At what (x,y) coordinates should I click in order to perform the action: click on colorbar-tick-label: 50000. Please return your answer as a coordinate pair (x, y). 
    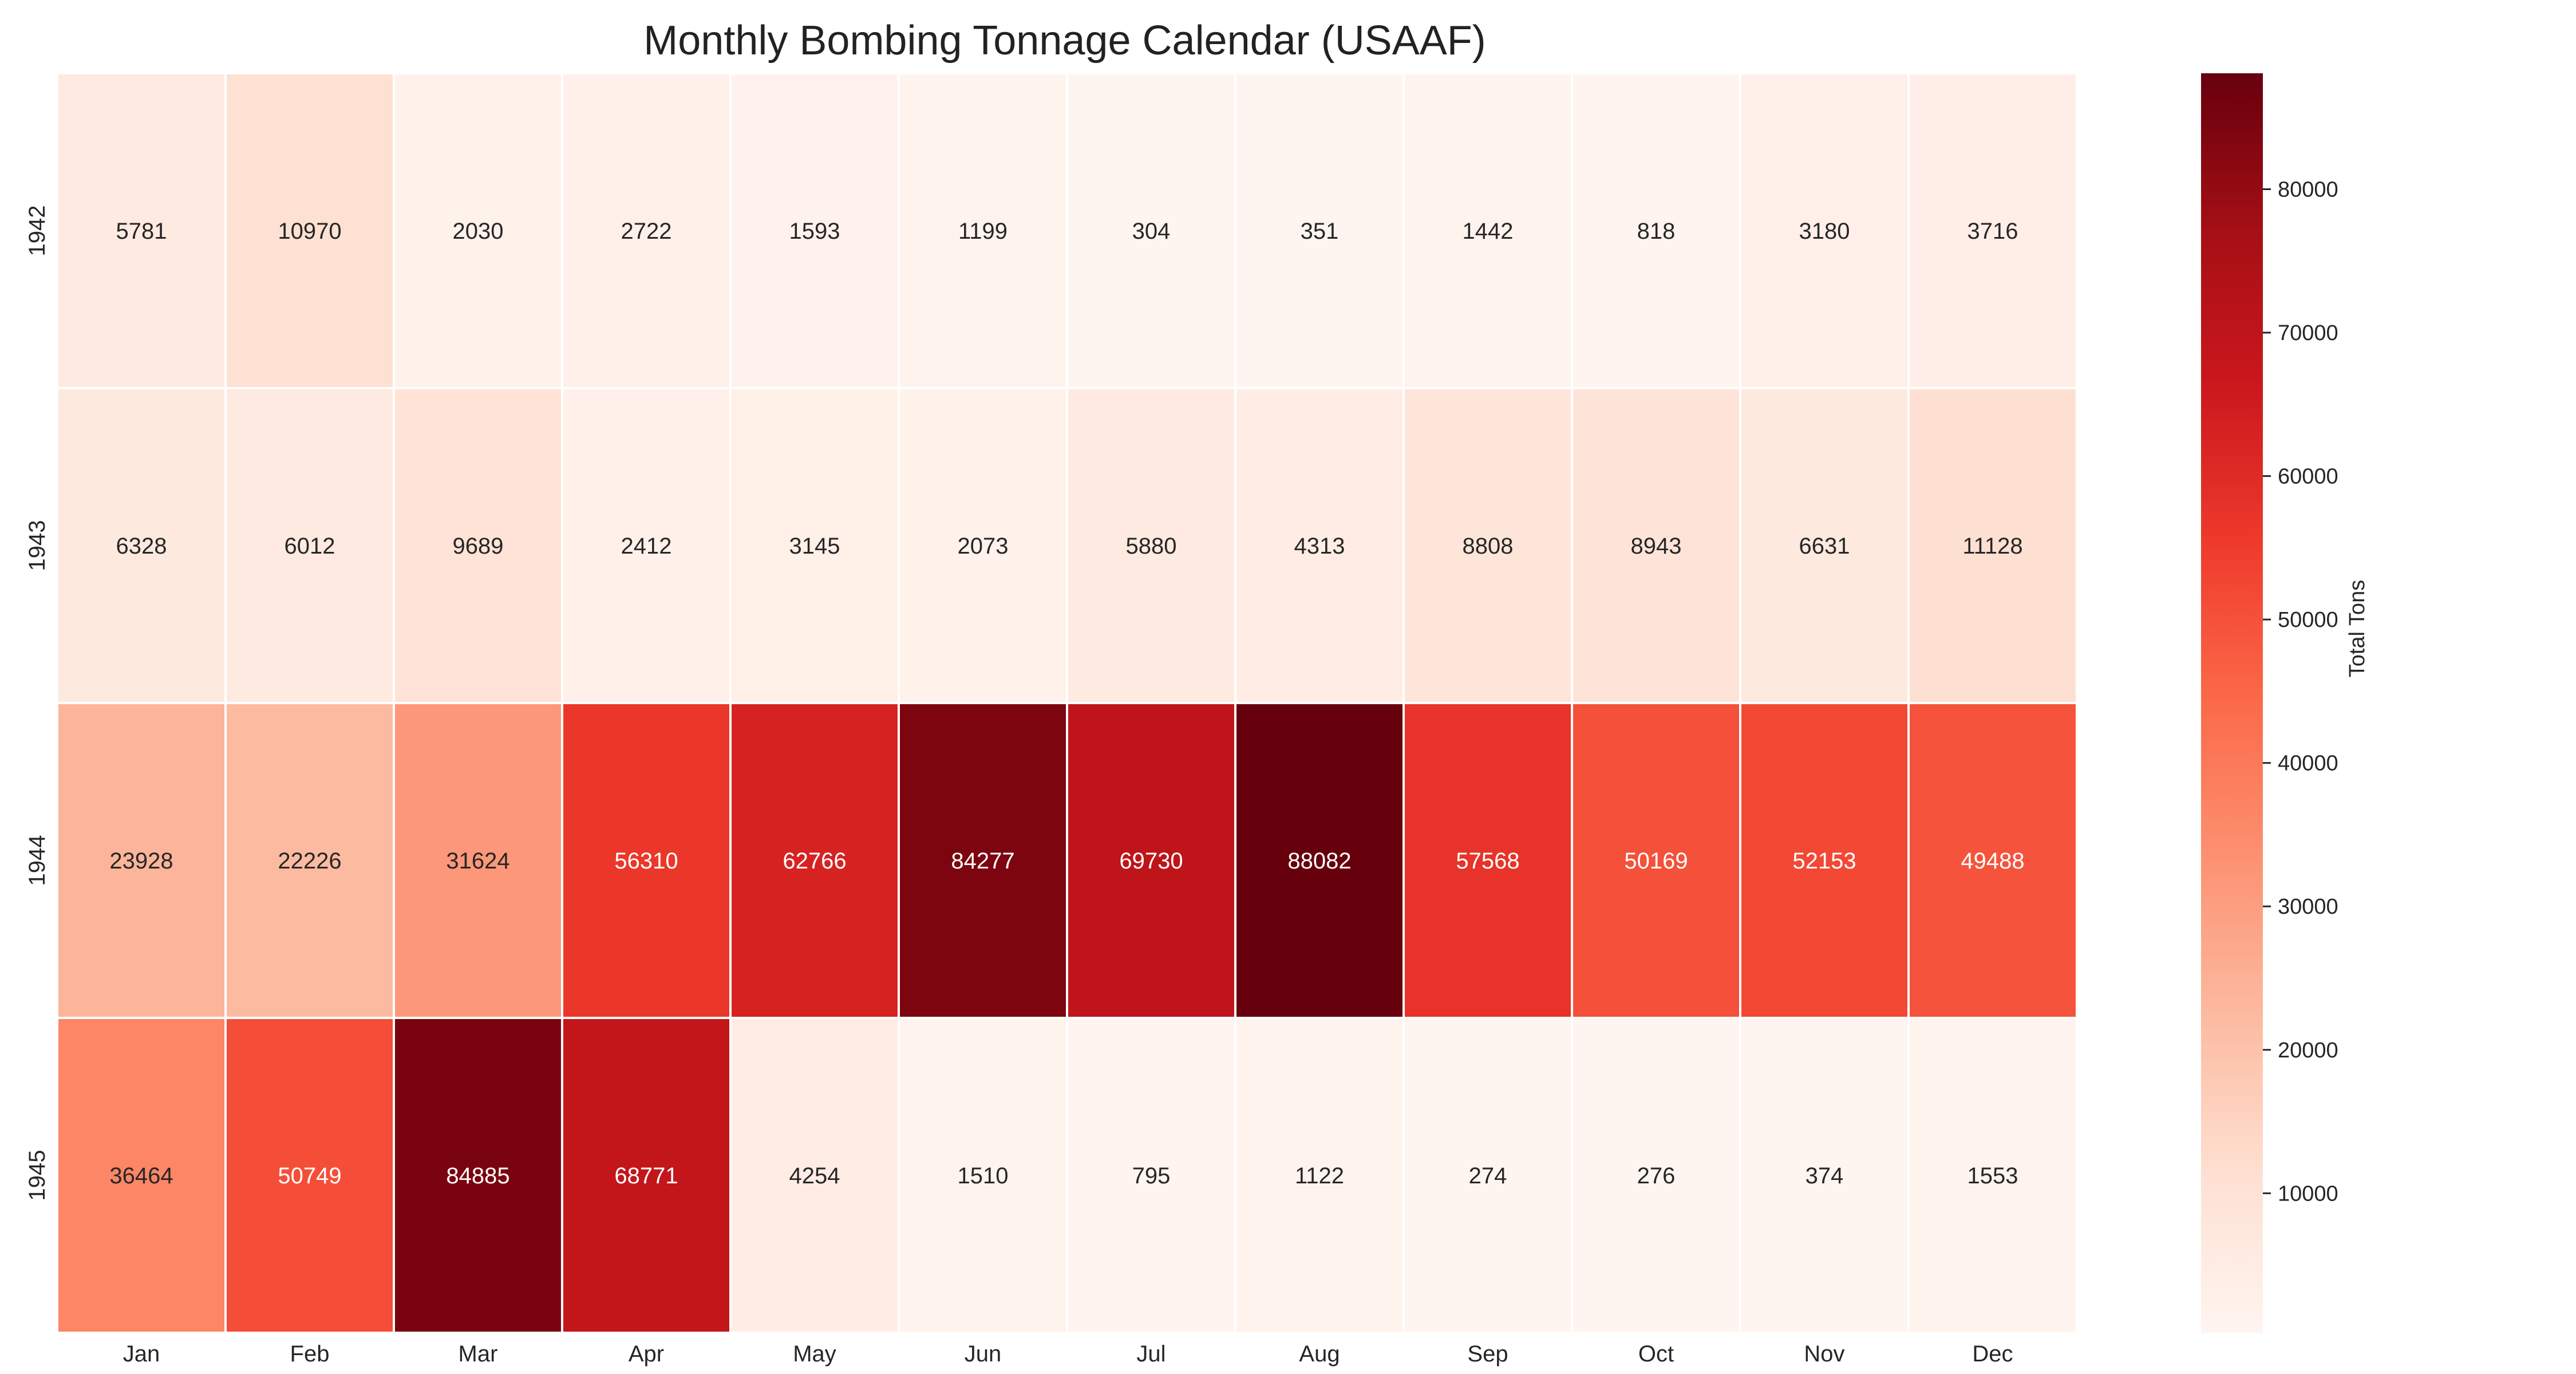
    Looking at the image, I should click on (2308, 620).